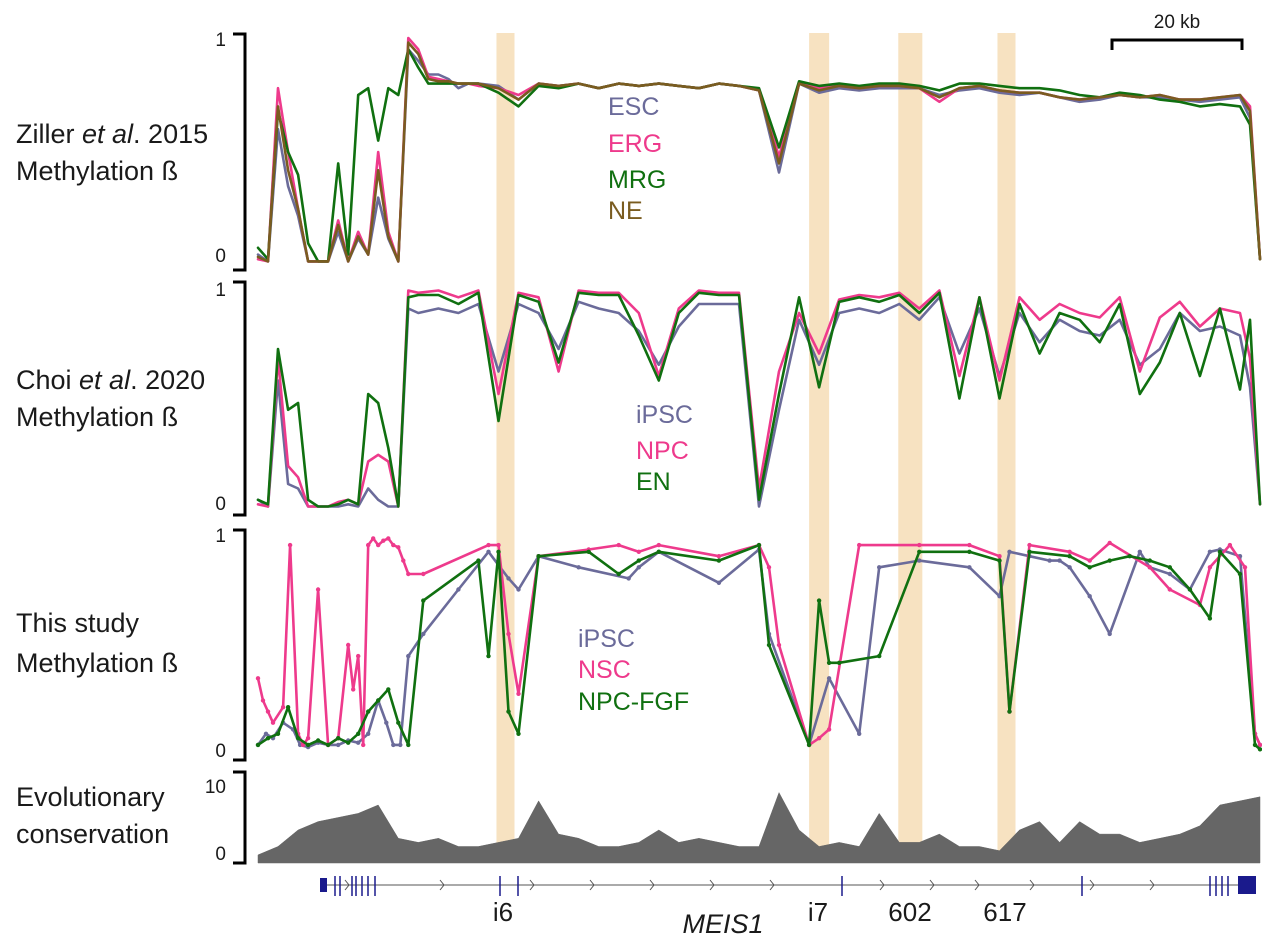 The height and width of the screenshot is (943, 1262). What do you see at coordinates (633, 107) in the screenshot?
I see `legend-entry-esc: ESC` at bounding box center [633, 107].